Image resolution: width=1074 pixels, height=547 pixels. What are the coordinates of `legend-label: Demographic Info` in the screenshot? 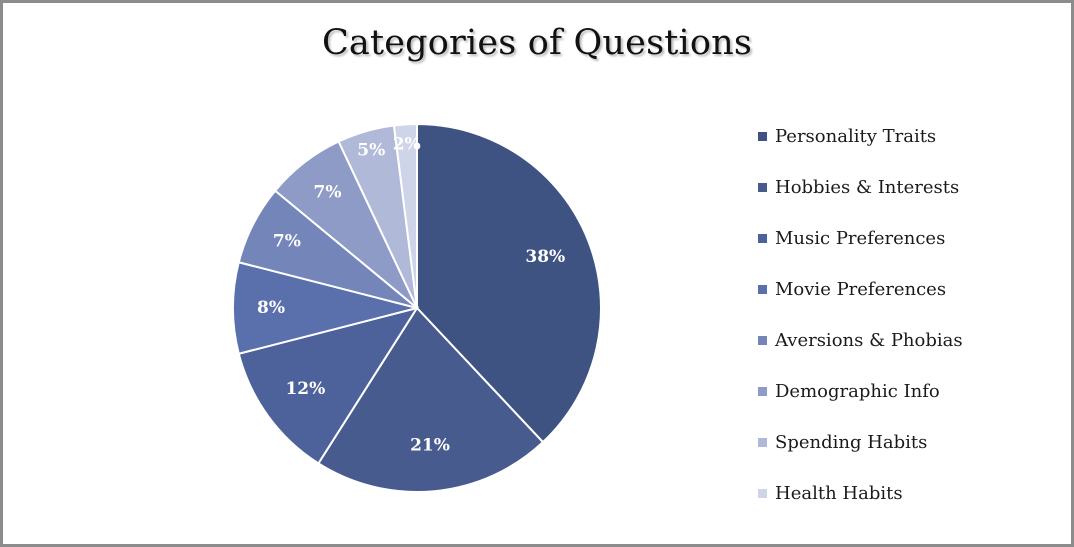 It's located at (857, 391).